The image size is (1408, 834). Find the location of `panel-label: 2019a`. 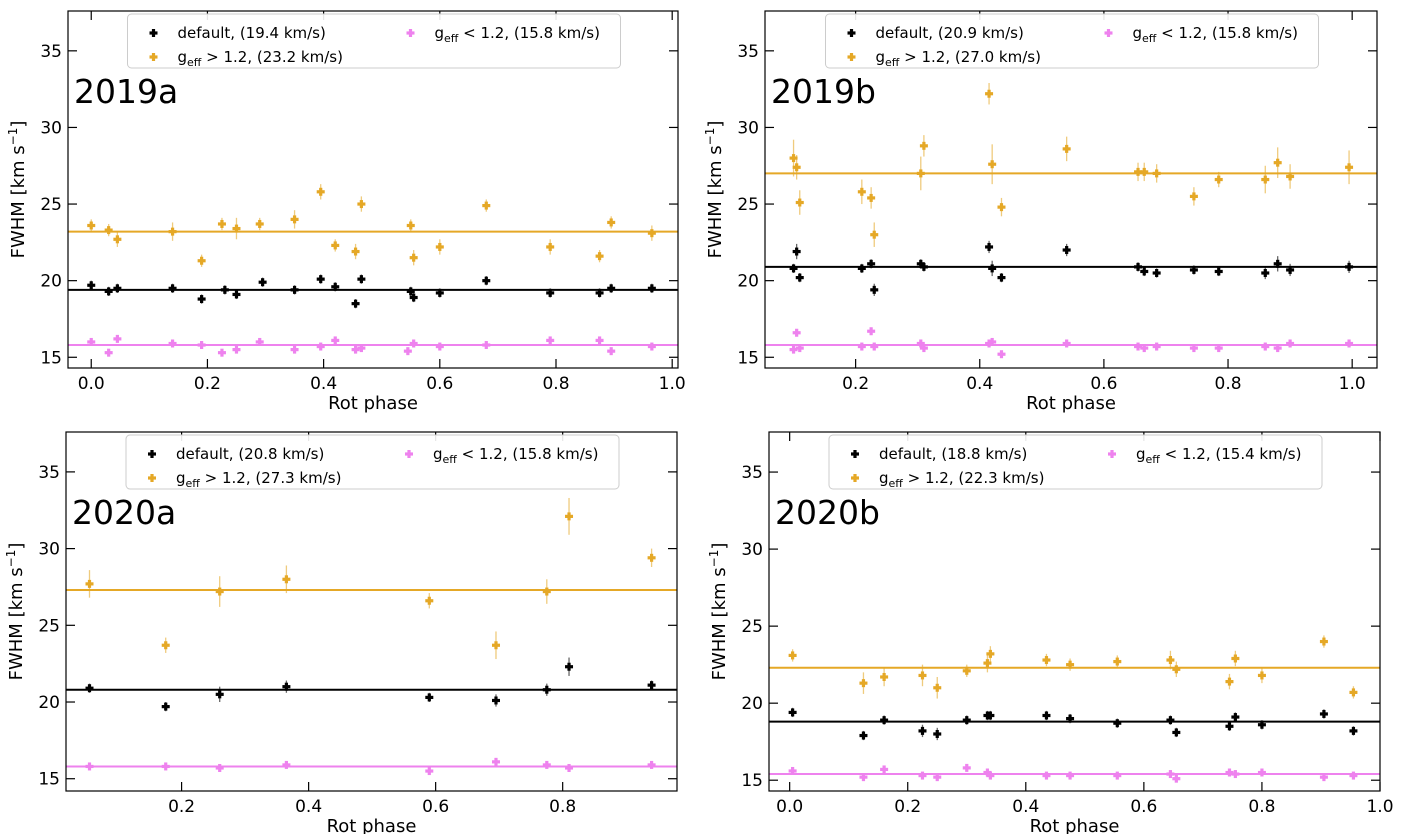

panel-label: 2019a is located at coordinates (126, 91).